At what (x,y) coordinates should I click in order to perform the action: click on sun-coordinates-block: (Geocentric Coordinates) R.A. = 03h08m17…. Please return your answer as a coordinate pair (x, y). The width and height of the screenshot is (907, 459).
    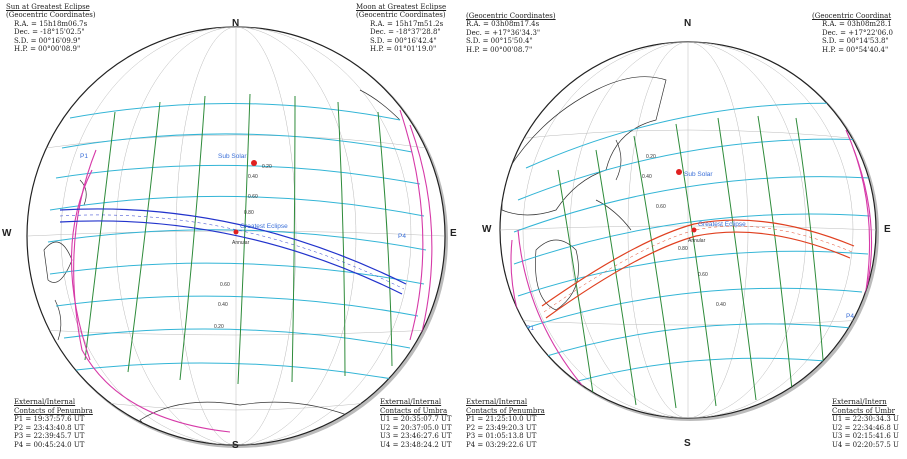
    Looking at the image, I should click on (511, 33).